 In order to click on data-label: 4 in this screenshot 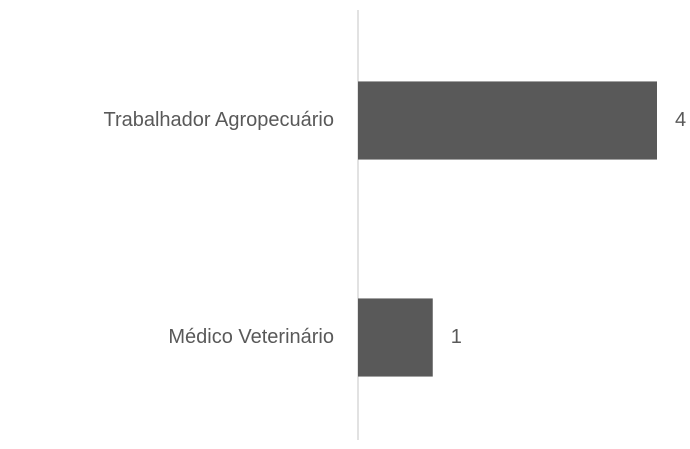, I will do `click(680, 120)`.